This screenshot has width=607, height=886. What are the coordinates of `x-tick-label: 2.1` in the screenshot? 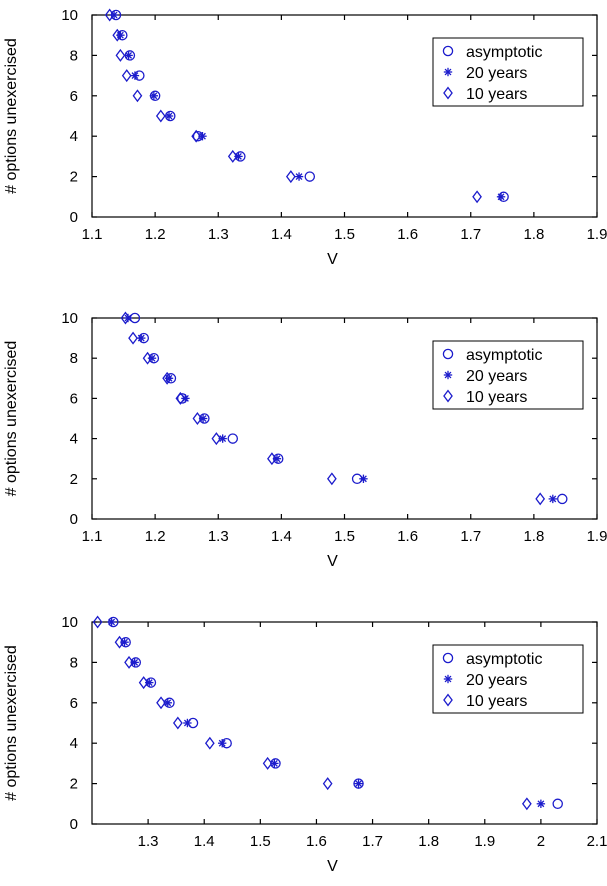 It's located at (597, 841).